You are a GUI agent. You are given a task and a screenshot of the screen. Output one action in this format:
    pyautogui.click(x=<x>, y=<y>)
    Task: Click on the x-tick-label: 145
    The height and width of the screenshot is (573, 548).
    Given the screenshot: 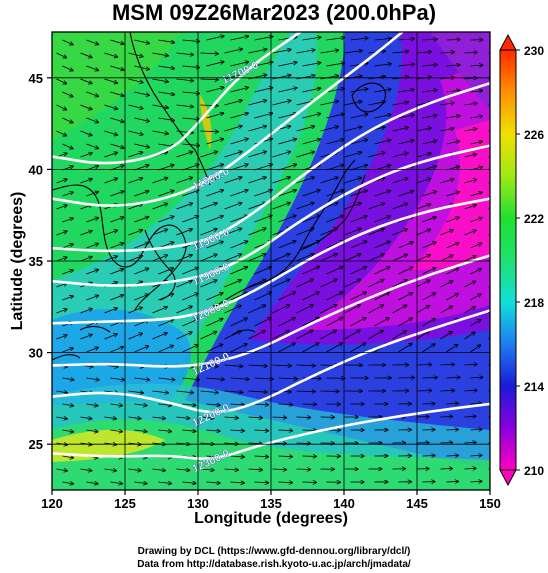 What is the action you would take?
    pyautogui.click(x=417, y=503)
    